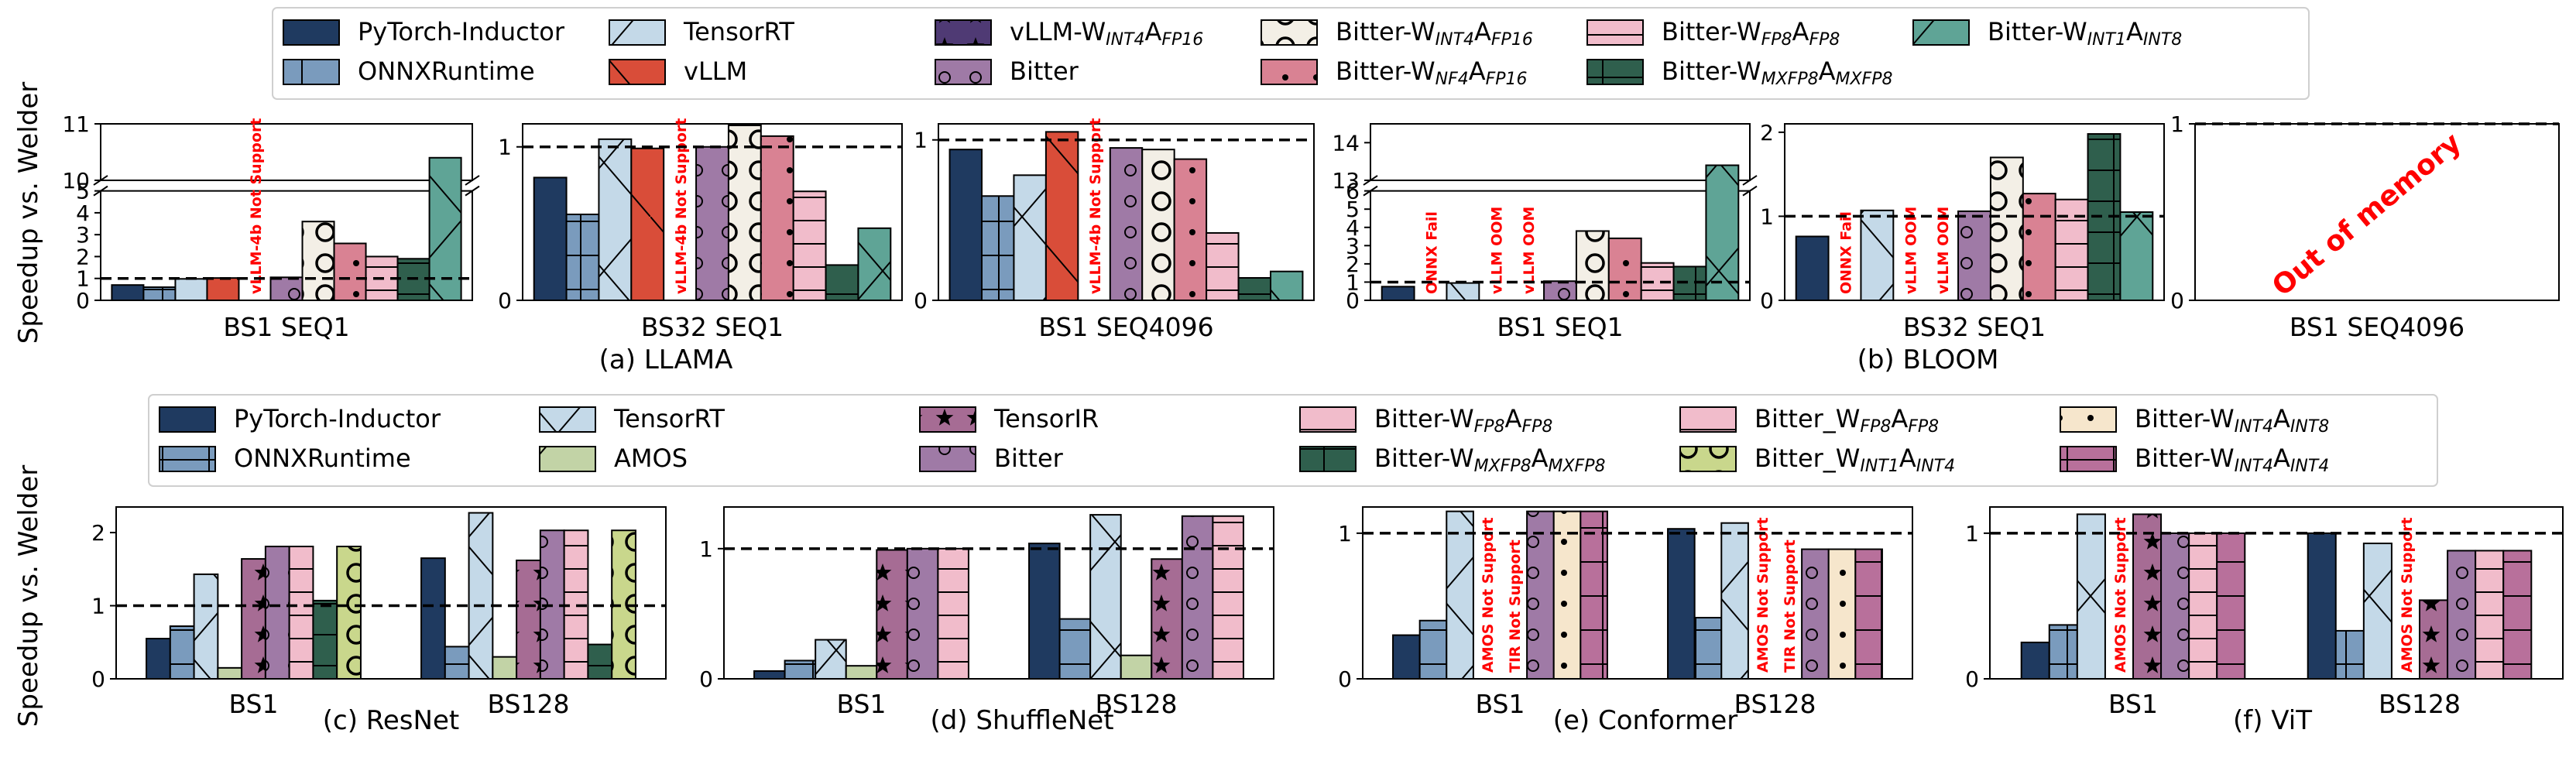 This screenshot has height=757, width=2576. What do you see at coordinates (947, 459) in the screenshot?
I see `legend-swatch-bitter` at bounding box center [947, 459].